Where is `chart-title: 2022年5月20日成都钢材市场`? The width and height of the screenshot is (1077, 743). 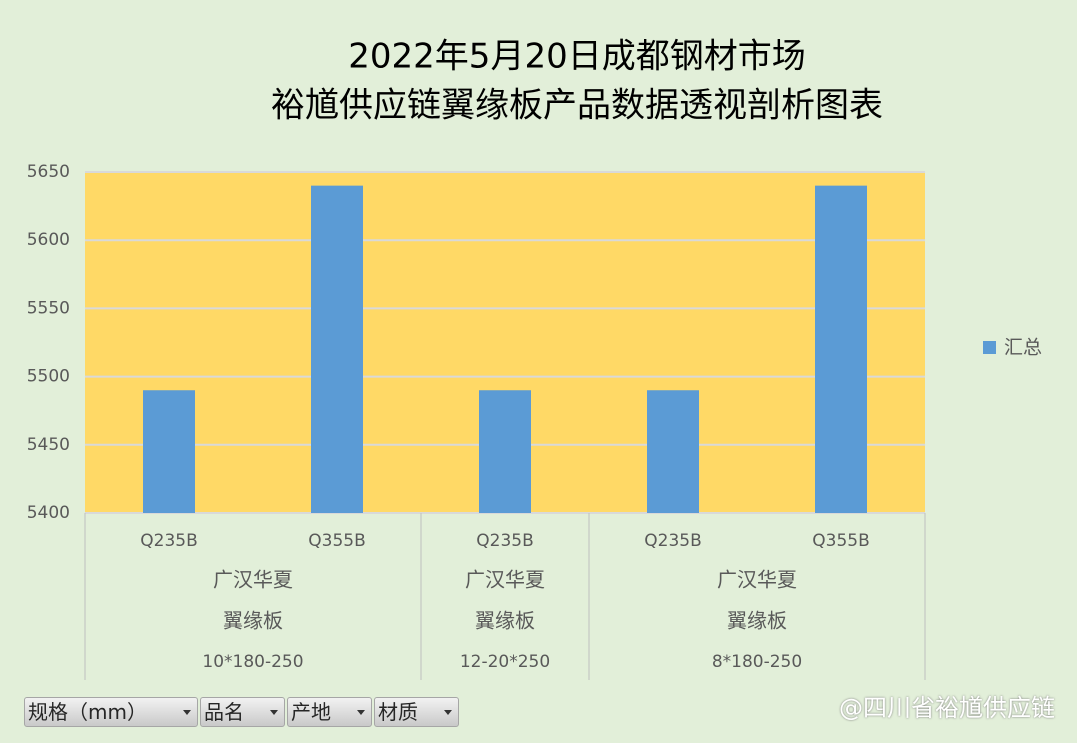
chart-title: 2022年5月20日成都钢材市场 is located at coordinates (576, 57).